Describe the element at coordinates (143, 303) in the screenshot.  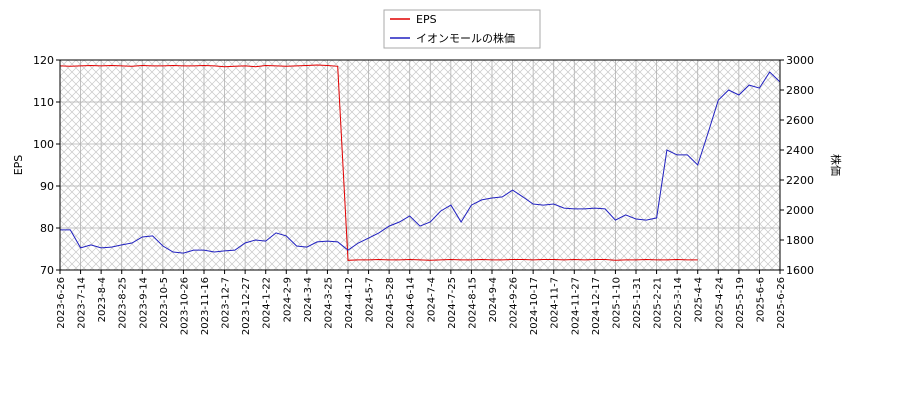
I see `x-tick-label: 2023-9-14` at that location.